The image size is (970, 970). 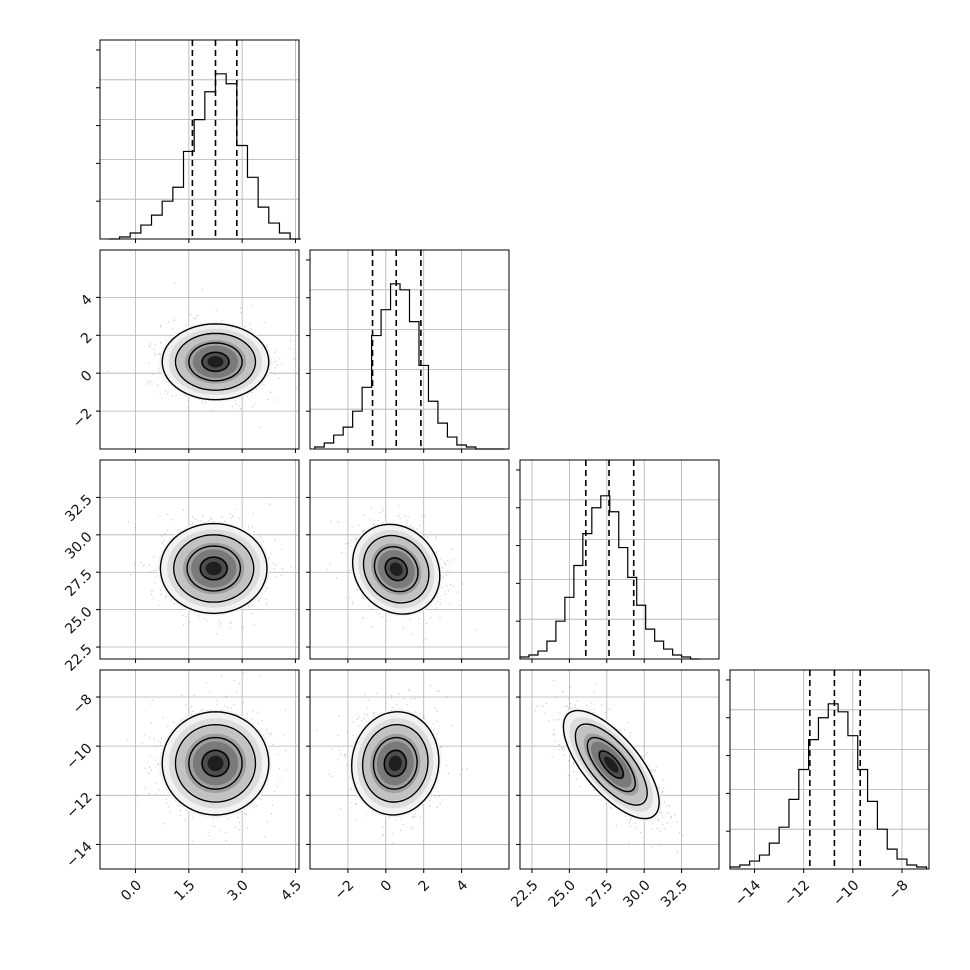 I want to click on y-tick-label-3: 30.0, so click(x=78, y=545).